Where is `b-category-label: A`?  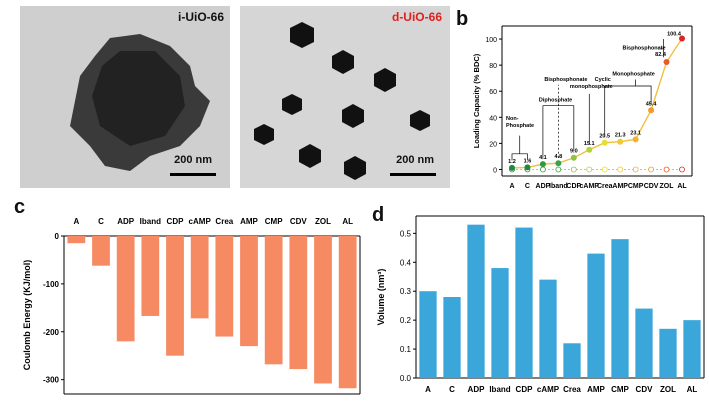 b-category-label: A is located at coordinates (511, 186).